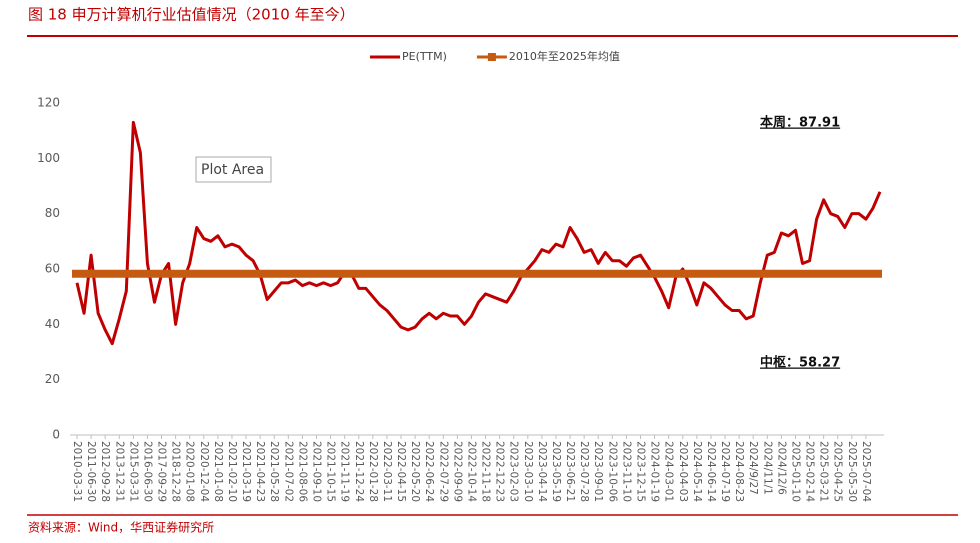 The width and height of the screenshot is (980, 543). What do you see at coordinates (52, 324) in the screenshot?
I see `y-tick-label: 40` at bounding box center [52, 324].